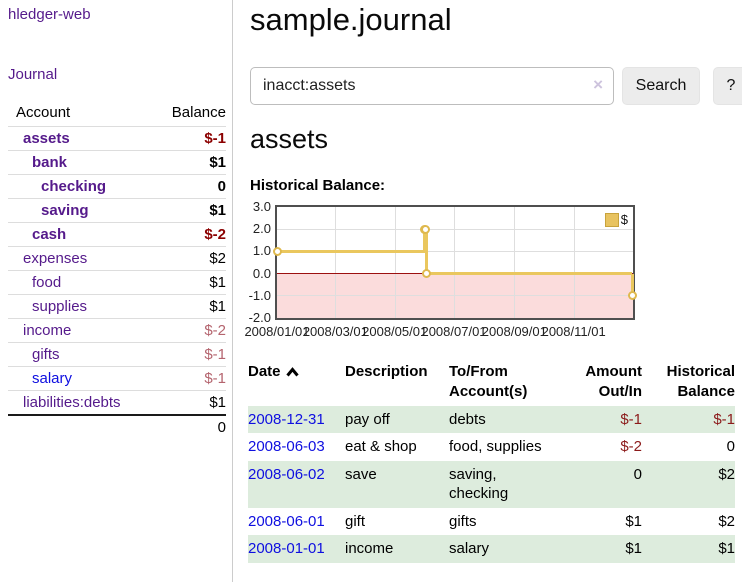 This screenshot has width=742, height=582. I want to click on account-row: cash $-2, so click(117, 234).